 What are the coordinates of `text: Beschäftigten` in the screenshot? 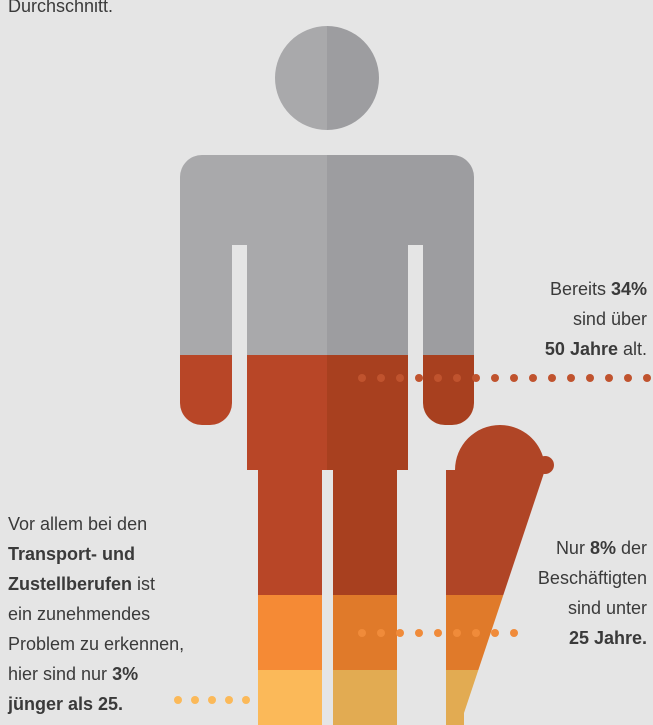 It's located at (592, 578).